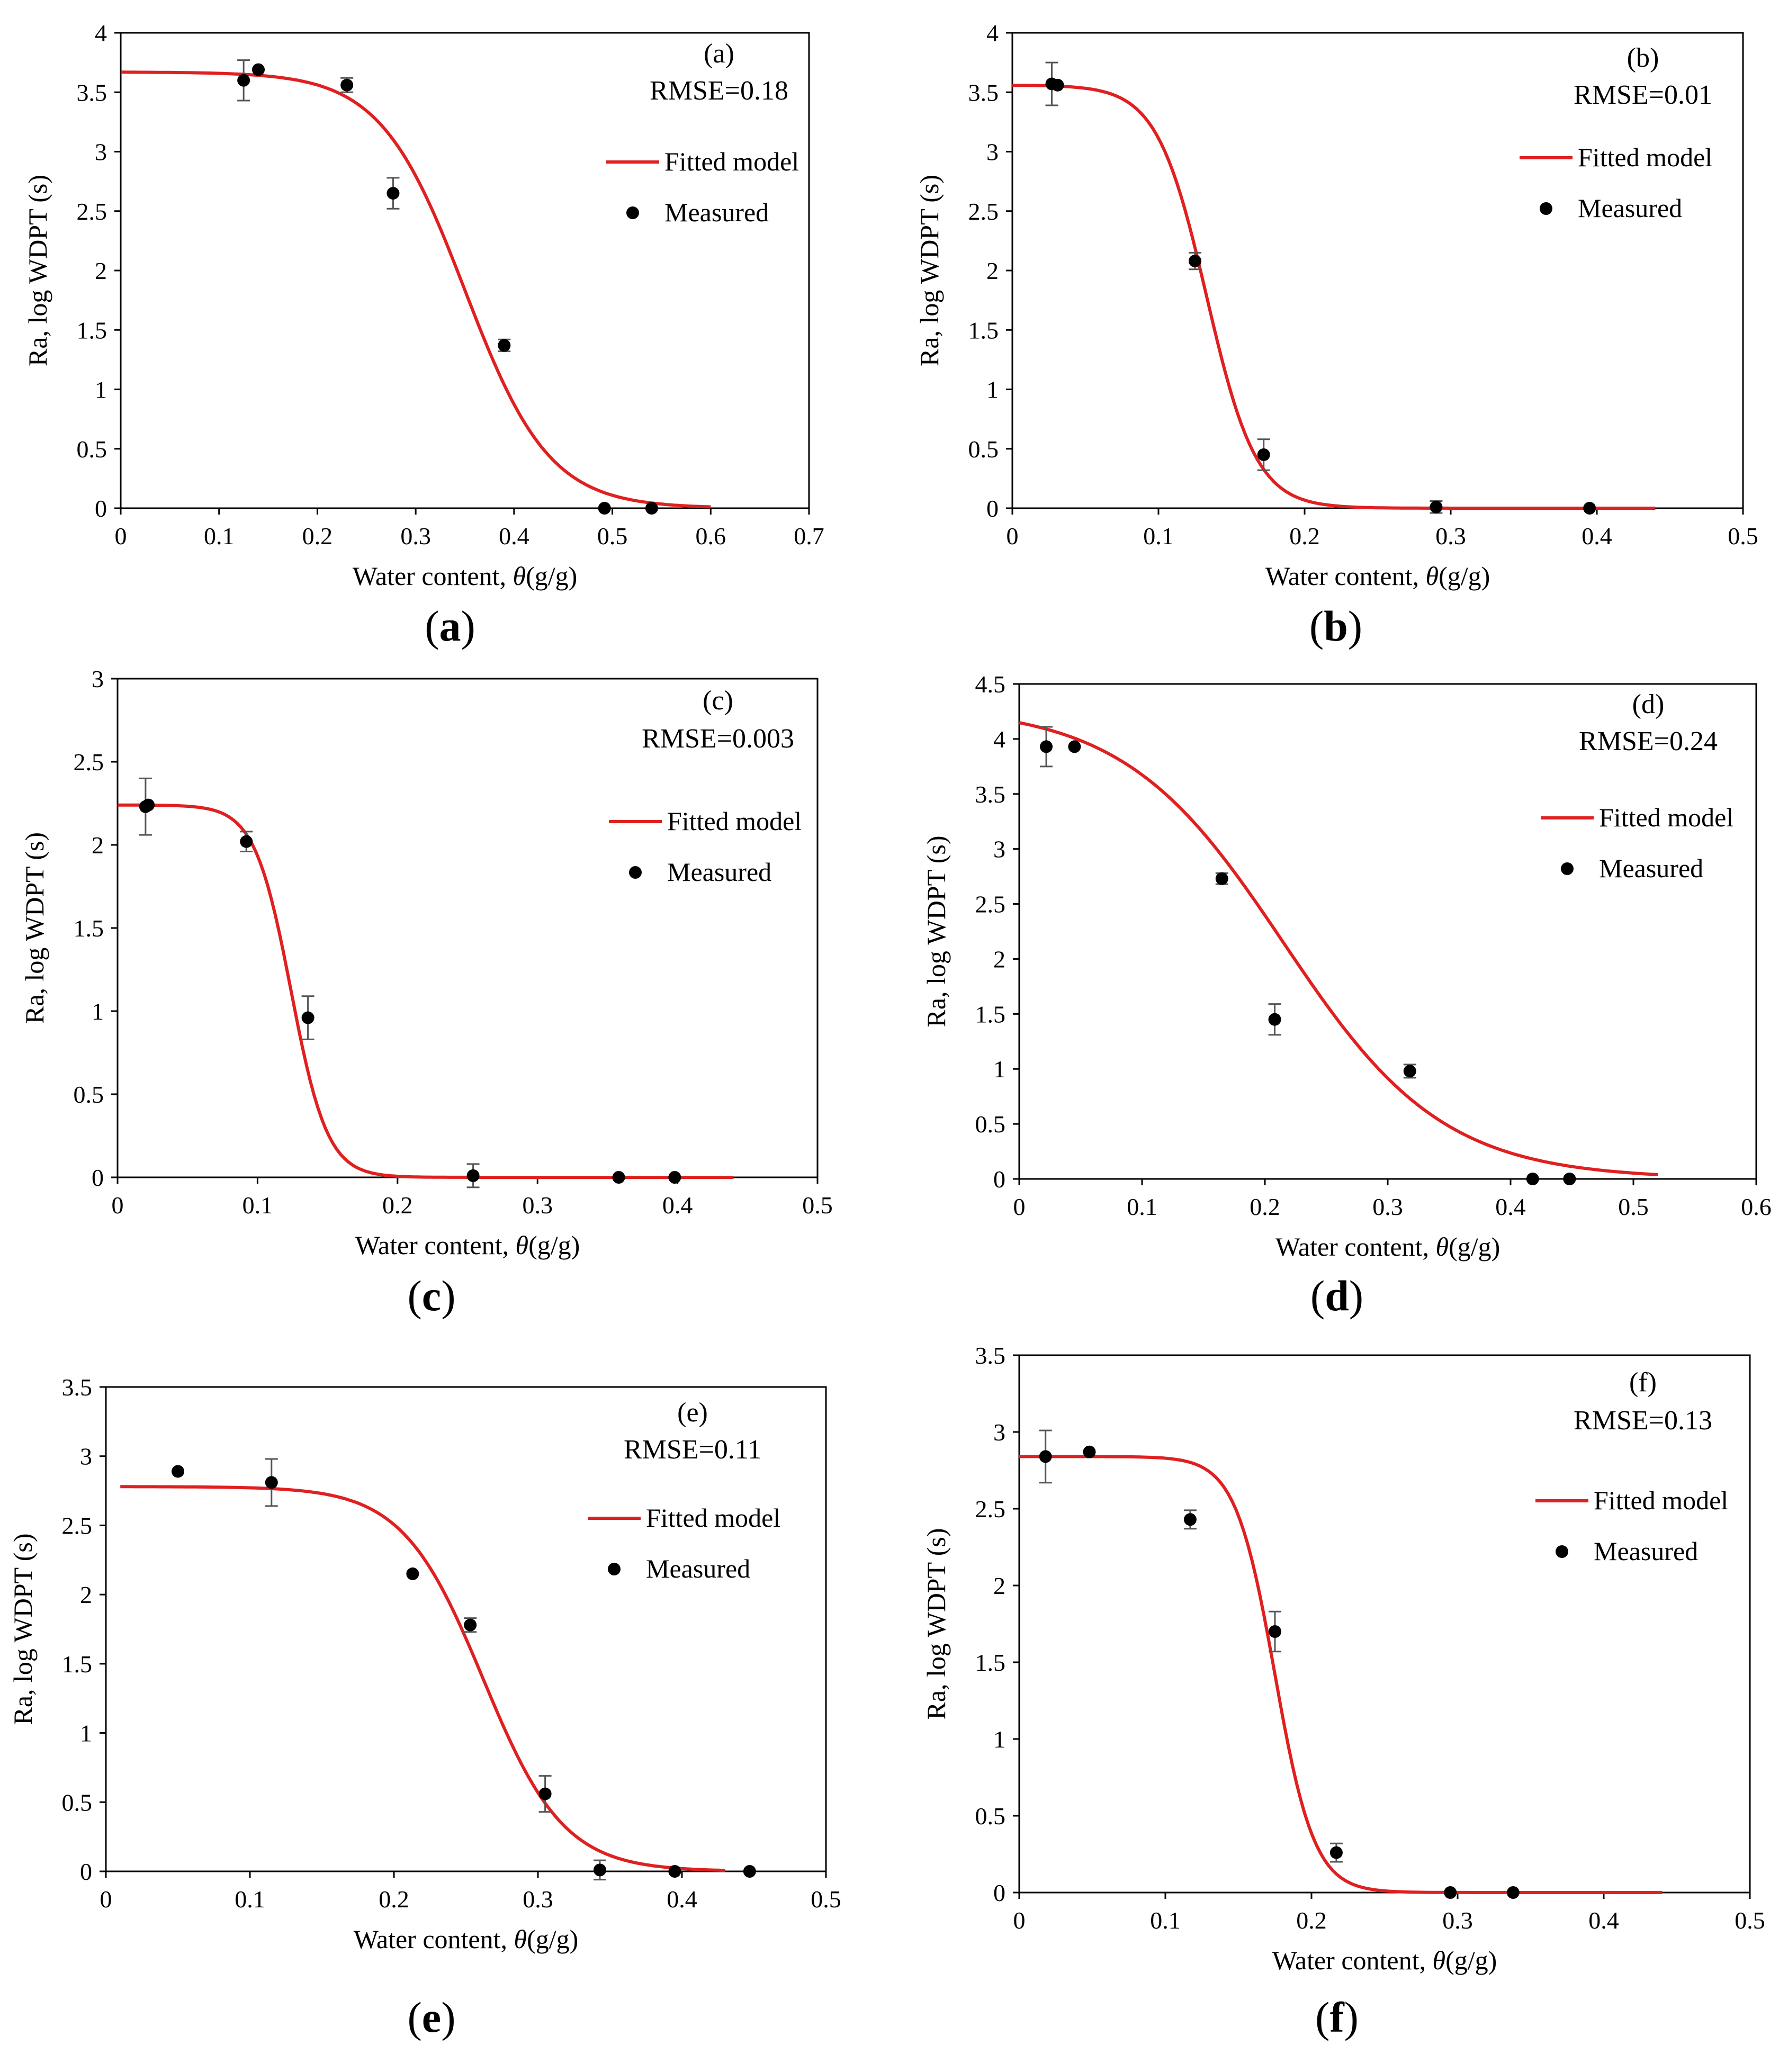 The width and height of the screenshot is (1788, 2072). Describe the element at coordinates (1336, 626) in the screenshot. I see `caption-letter: b` at that location.